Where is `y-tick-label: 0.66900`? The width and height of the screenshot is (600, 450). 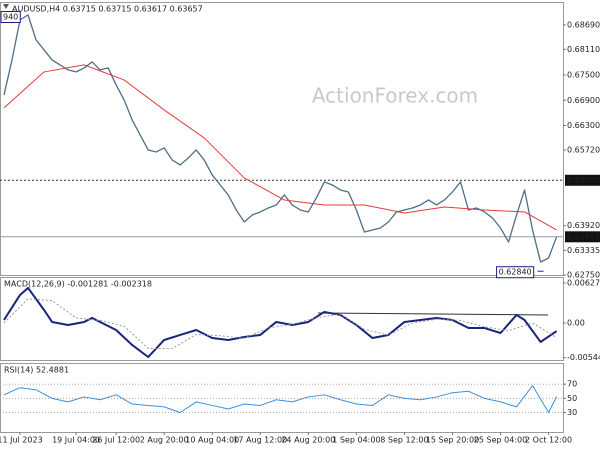
y-tick-label: 0.66900 is located at coordinates (583, 100).